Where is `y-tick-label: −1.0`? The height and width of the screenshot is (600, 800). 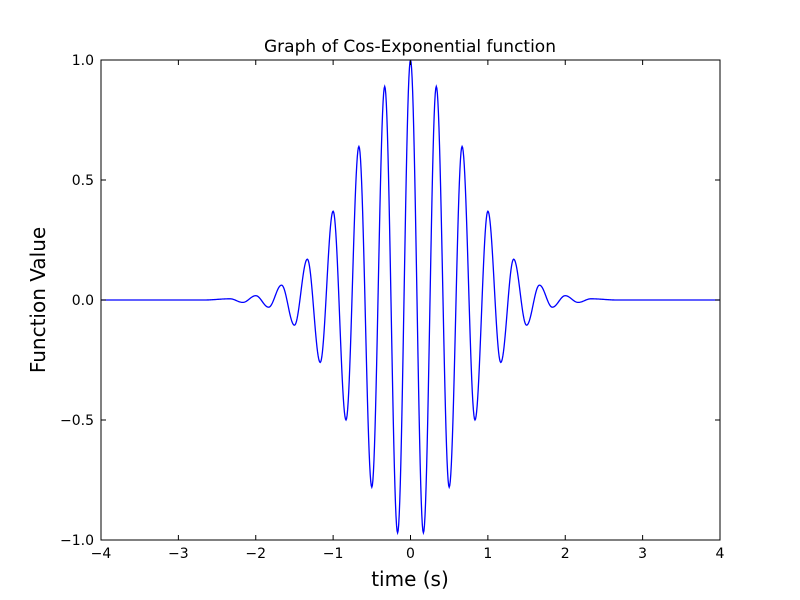 y-tick-label: −1.0 is located at coordinates (77, 541).